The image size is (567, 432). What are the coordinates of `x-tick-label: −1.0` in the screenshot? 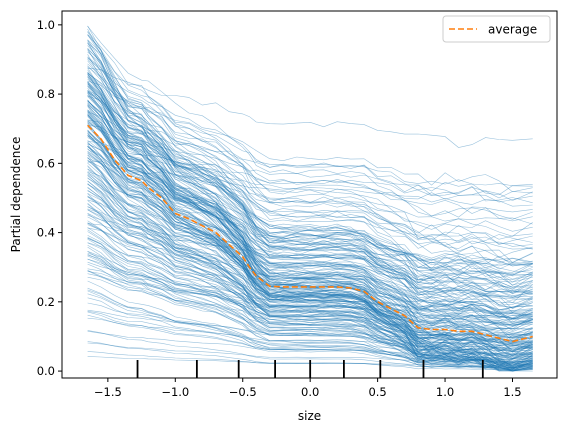 It's located at (175, 392).